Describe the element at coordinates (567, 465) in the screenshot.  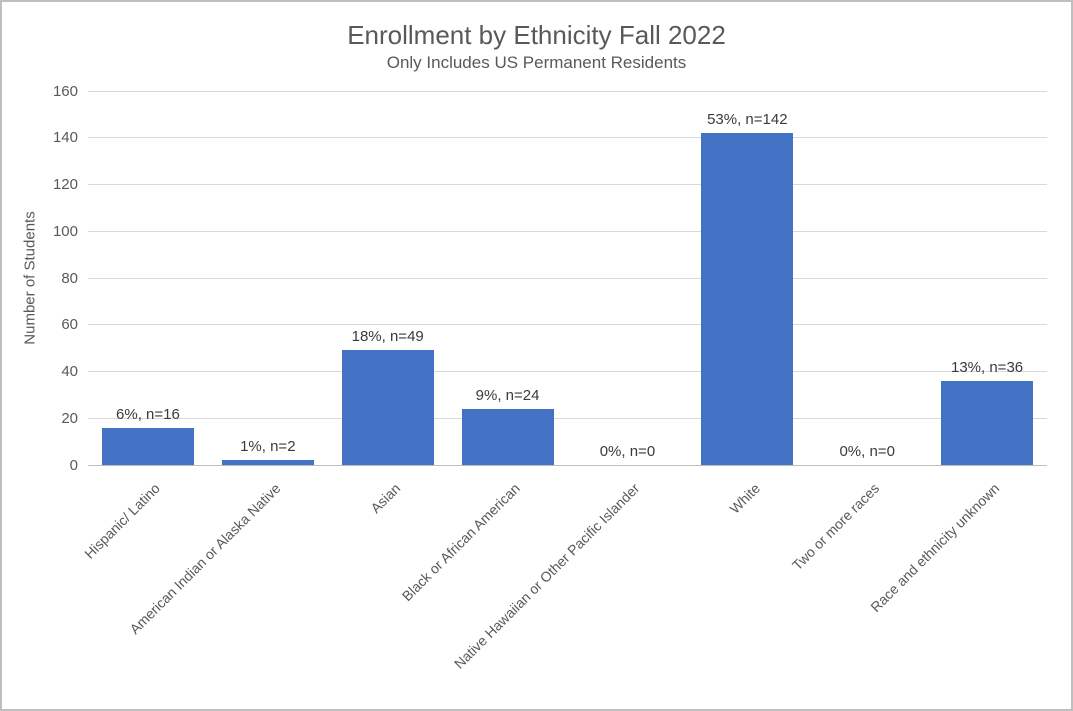
I see `x-axis-line` at that location.